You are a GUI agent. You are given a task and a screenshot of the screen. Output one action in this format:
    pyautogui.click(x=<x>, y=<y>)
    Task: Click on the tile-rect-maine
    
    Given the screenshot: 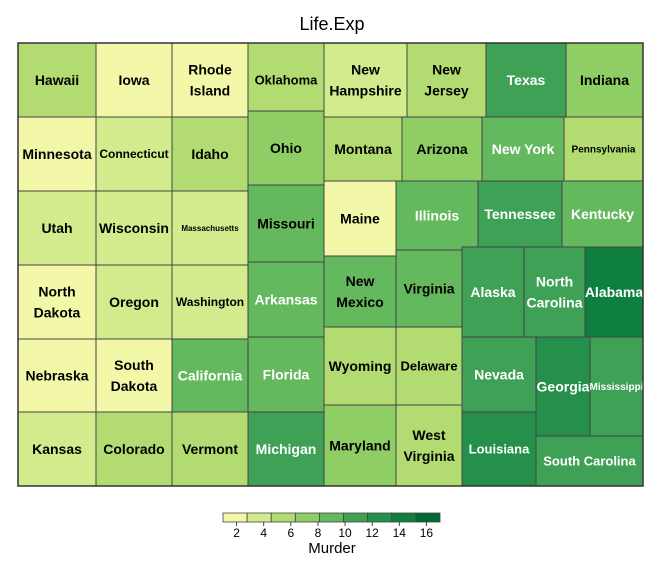 What is the action you would take?
    pyautogui.click(x=360, y=218)
    